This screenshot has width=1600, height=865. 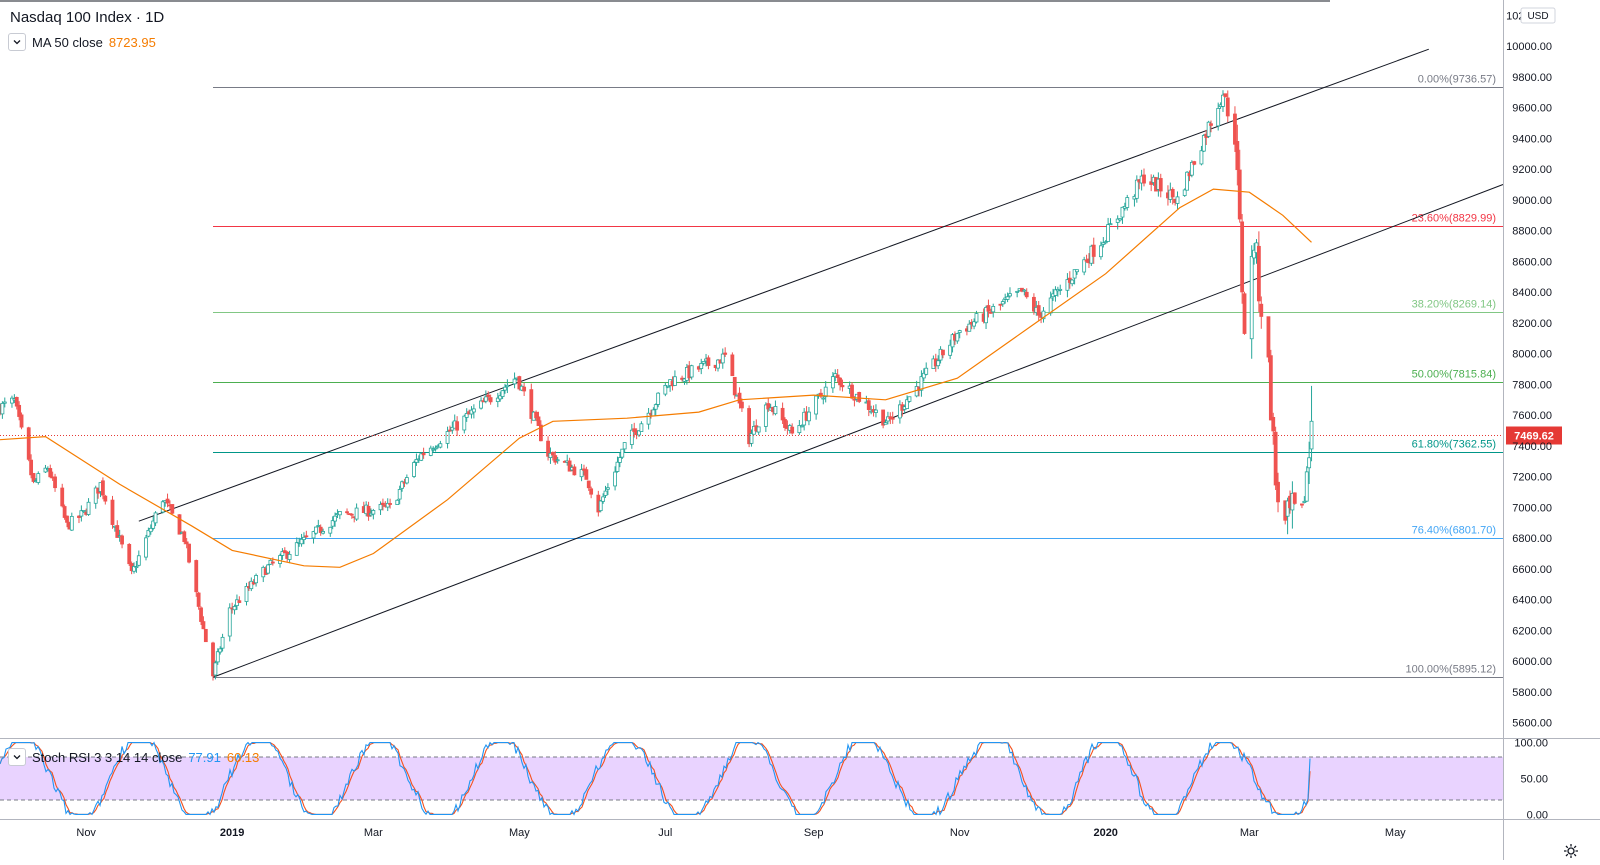 I want to click on stoch-band, so click(x=751, y=778).